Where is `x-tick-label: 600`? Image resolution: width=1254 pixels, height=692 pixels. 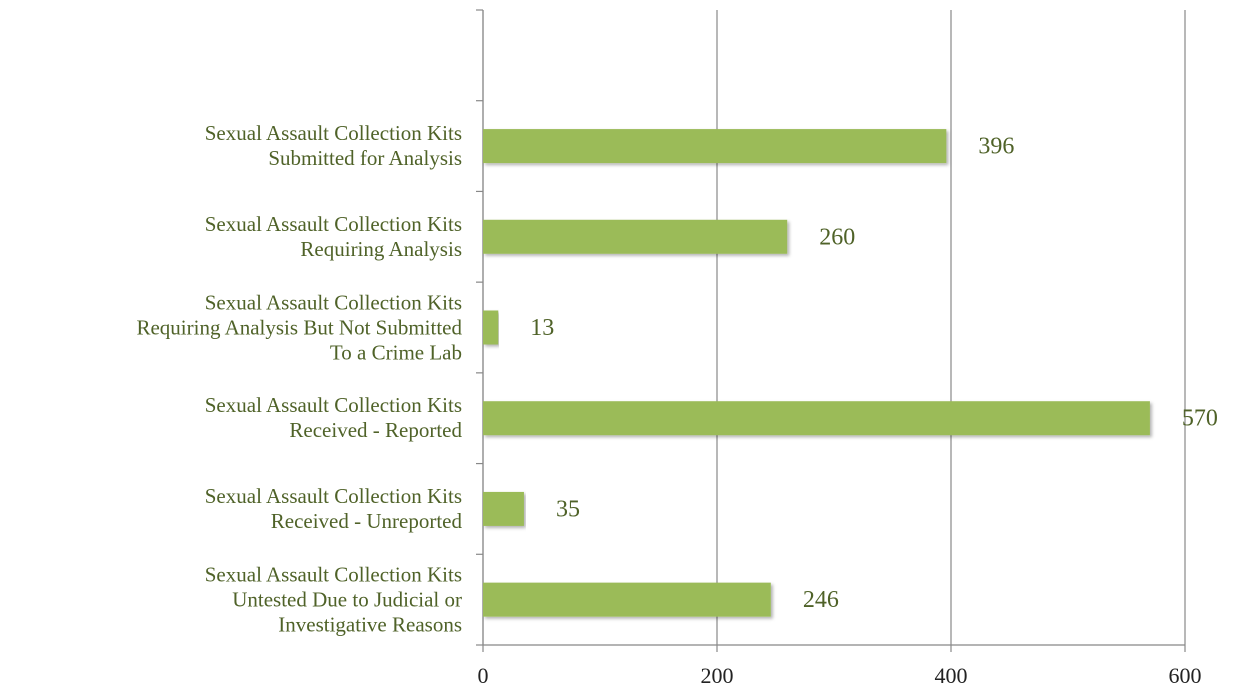
x-tick-label: 600 is located at coordinates (1185, 675).